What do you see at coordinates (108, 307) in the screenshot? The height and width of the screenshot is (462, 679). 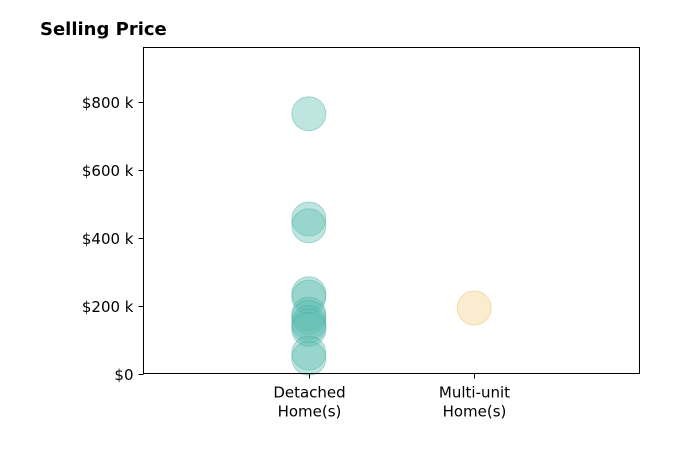 I see `y-tick-label: $200 k` at bounding box center [108, 307].